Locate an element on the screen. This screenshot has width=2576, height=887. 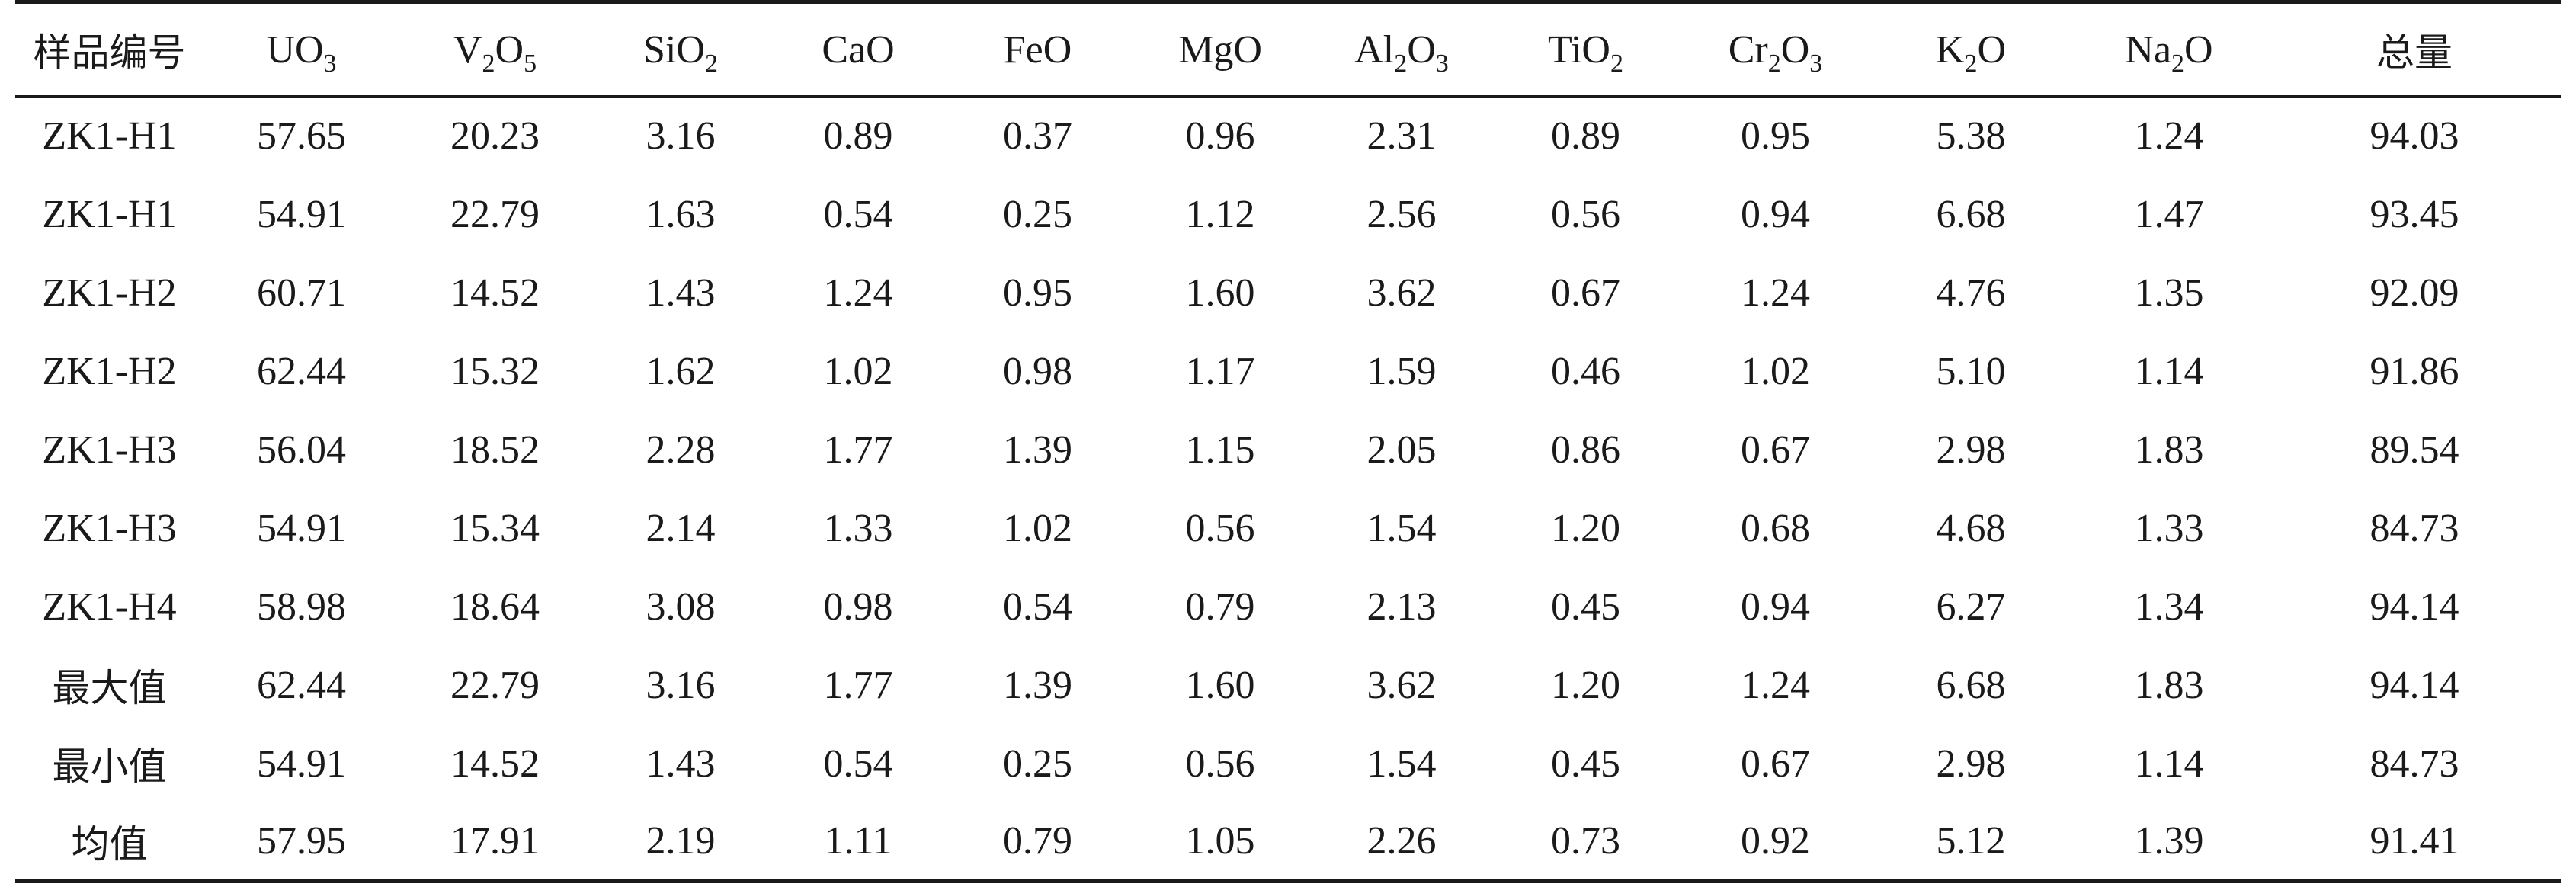
header-text: Cr is located at coordinates (1748, 49).